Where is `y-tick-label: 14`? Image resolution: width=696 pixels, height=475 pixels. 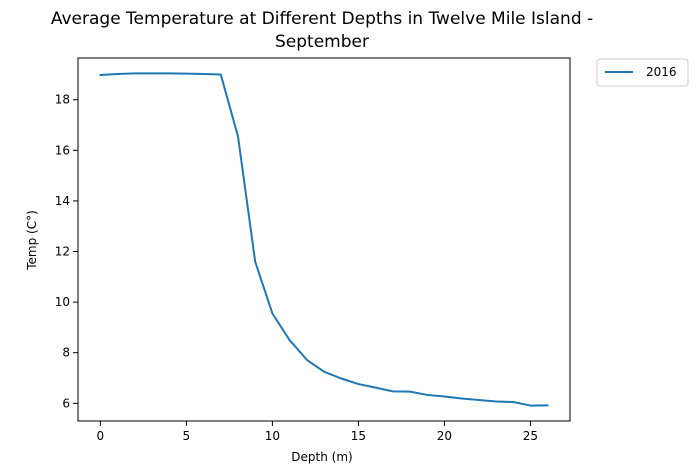 y-tick-label: 14 is located at coordinates (62, 201).